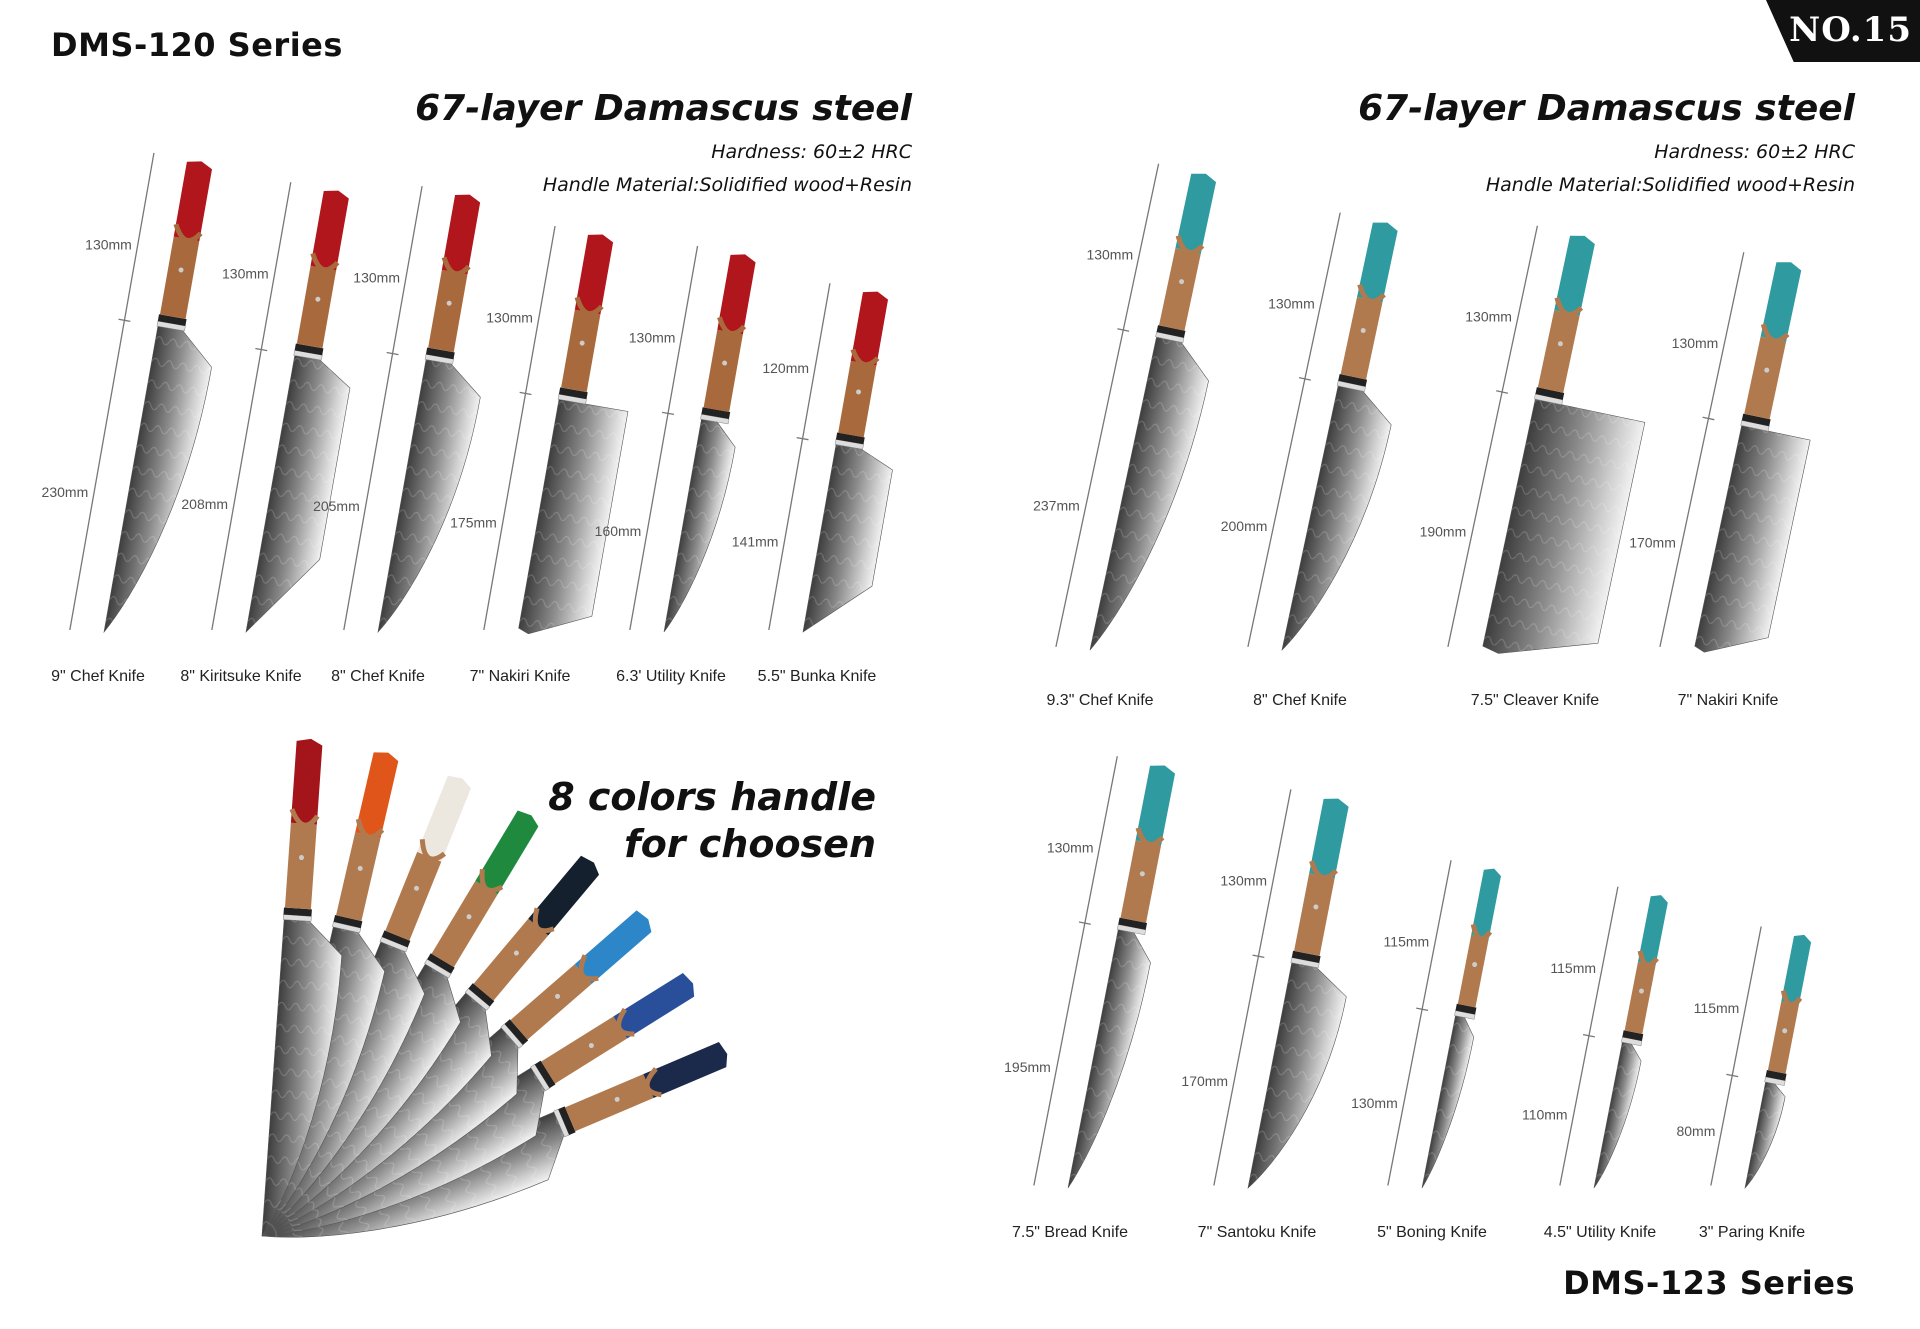 This screenshot has height=1329, width=1920. Describe the element at coordinates (1670, 185) in the screenshot. I see `right-handle-material: Handle Material:Solidified wood+Resin` at that location.